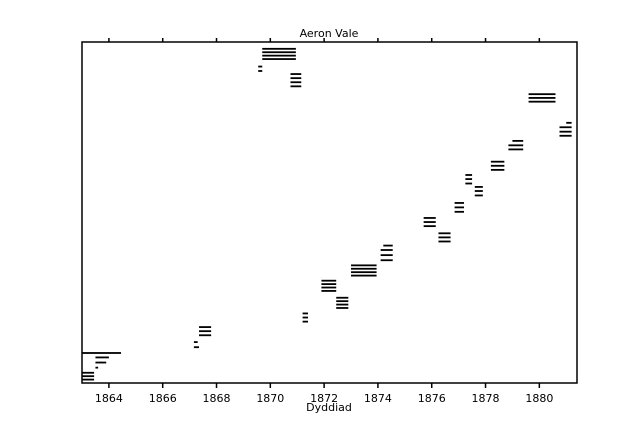 The height and width of the screenshot is (427, 640). Describe the element at coordinates (217, 398) in the screenshot. I see `x-tick-label: 1868` at that location.